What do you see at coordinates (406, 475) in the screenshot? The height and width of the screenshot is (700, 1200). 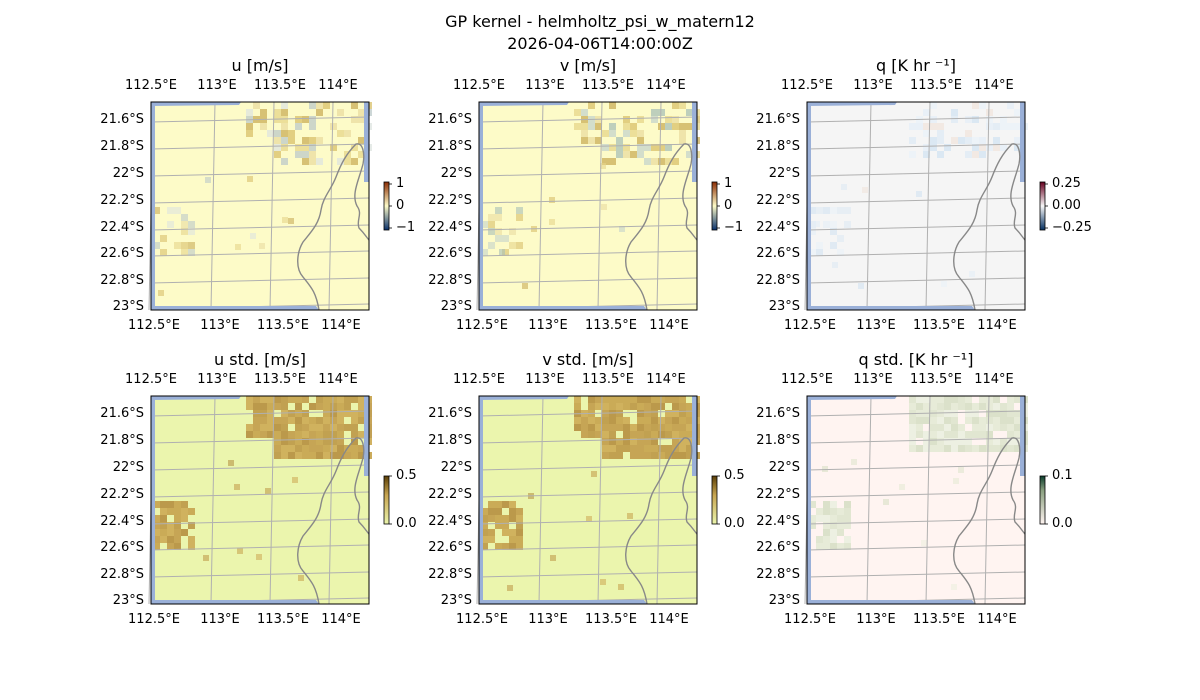 I see `colorbar-tick-label: 0.5` at bounding box center [406, 475].